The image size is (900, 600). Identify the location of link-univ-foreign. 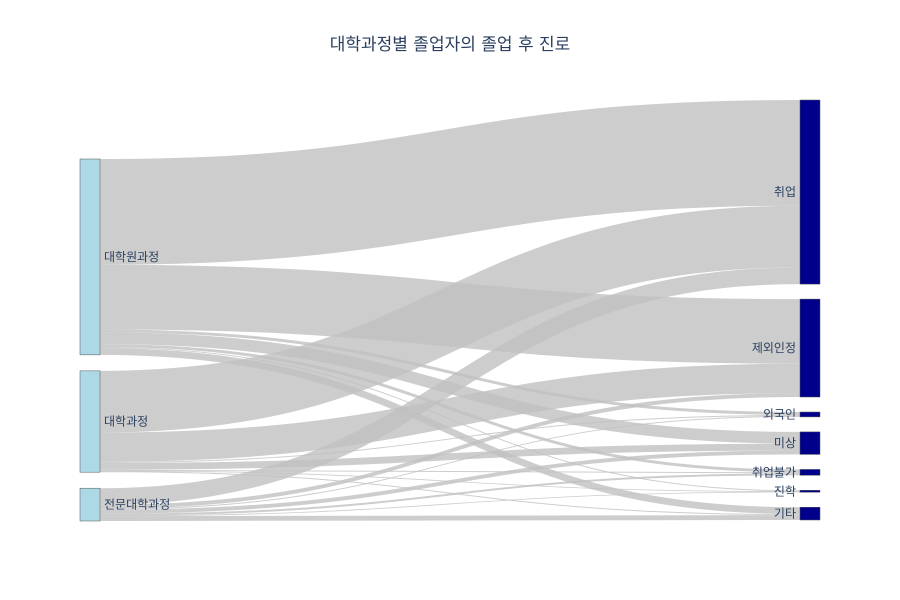
(450, 438).